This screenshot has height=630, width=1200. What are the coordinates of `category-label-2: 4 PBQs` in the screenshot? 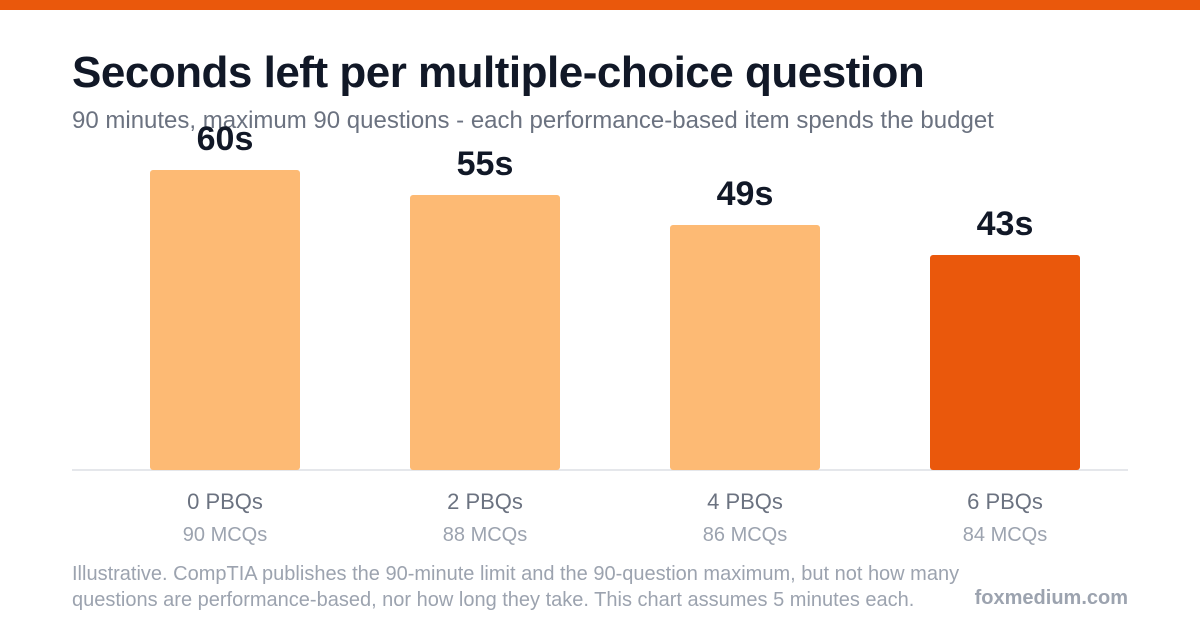 It's located at (745, 501).